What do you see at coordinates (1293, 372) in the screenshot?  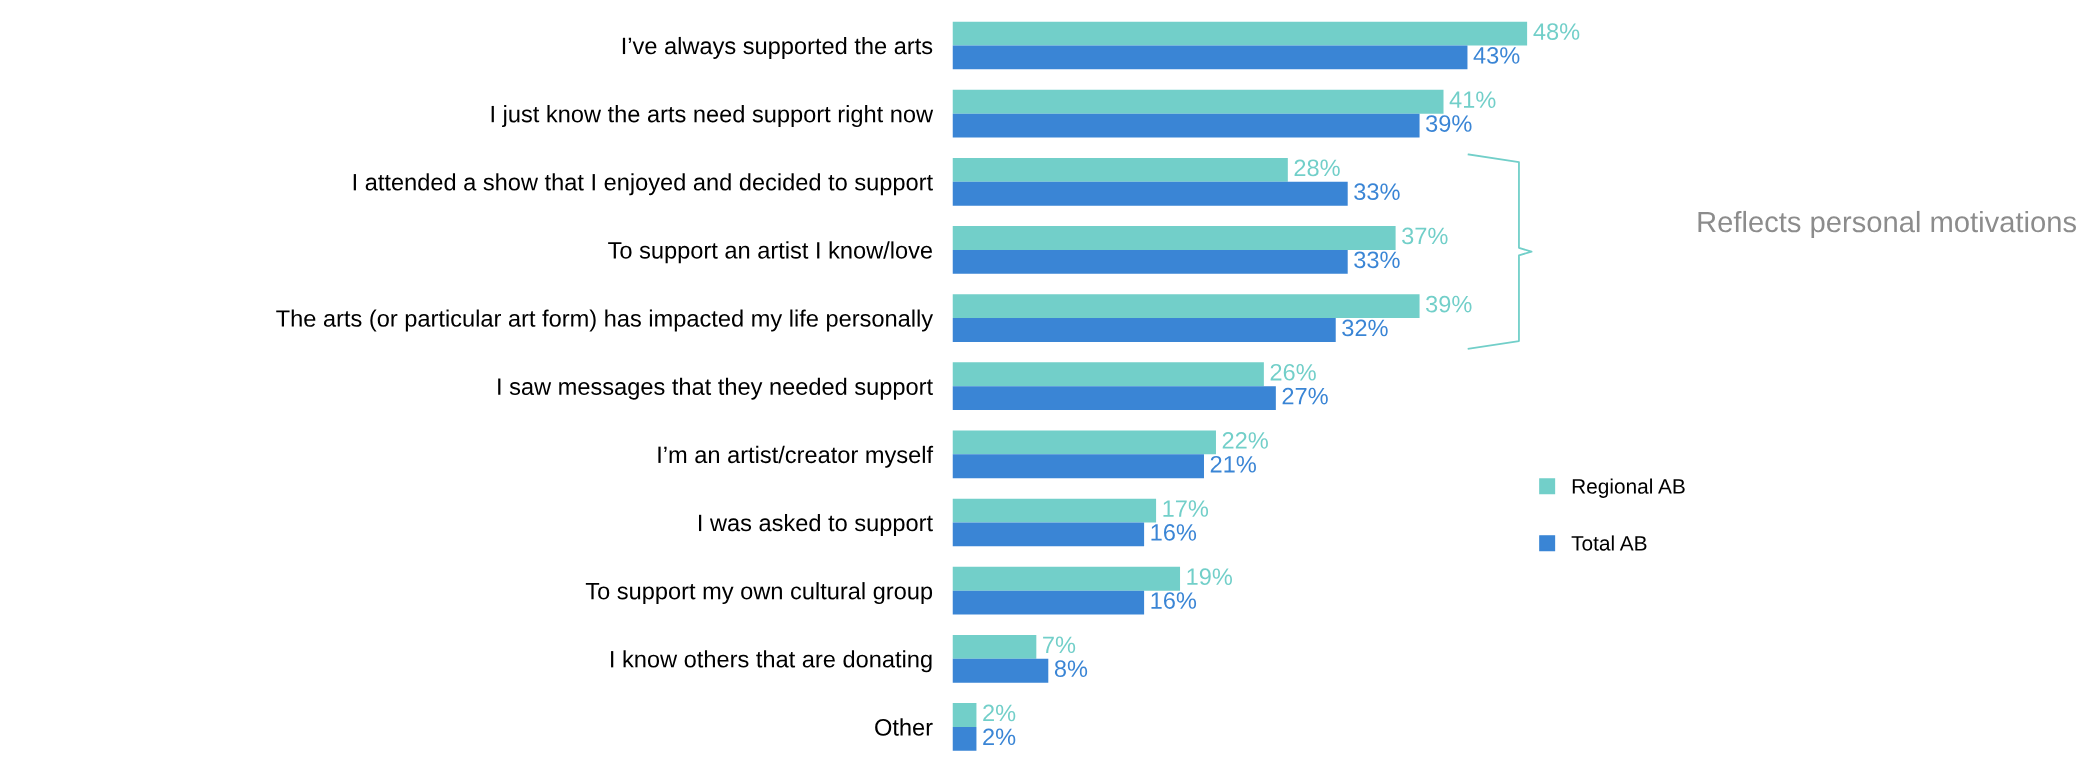 I see `data-label: 26%` at bounding box center [1293, 372].